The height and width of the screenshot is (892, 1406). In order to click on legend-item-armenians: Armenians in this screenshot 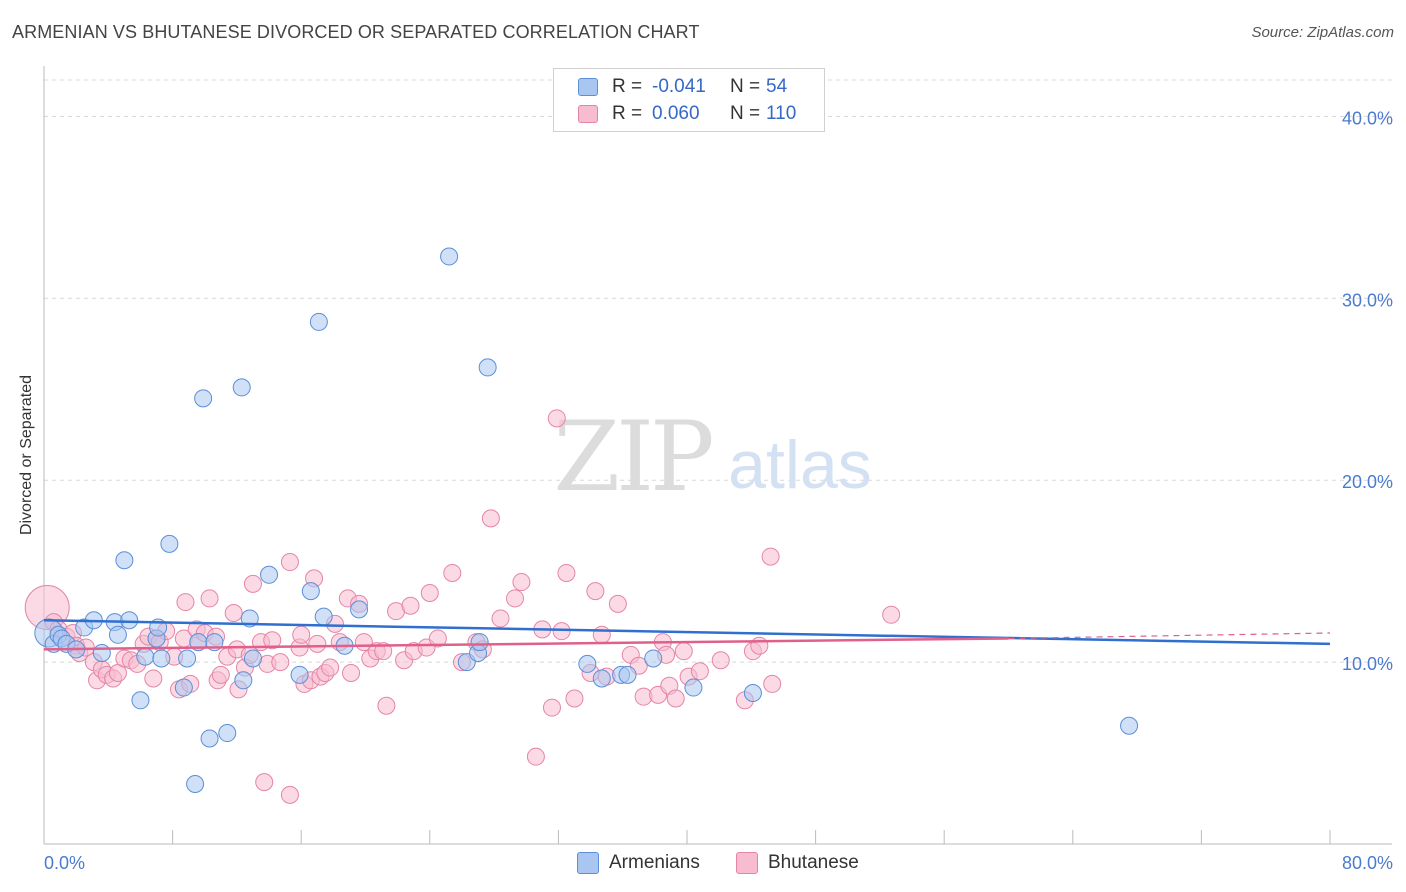, I will do `click(638, 863)`.